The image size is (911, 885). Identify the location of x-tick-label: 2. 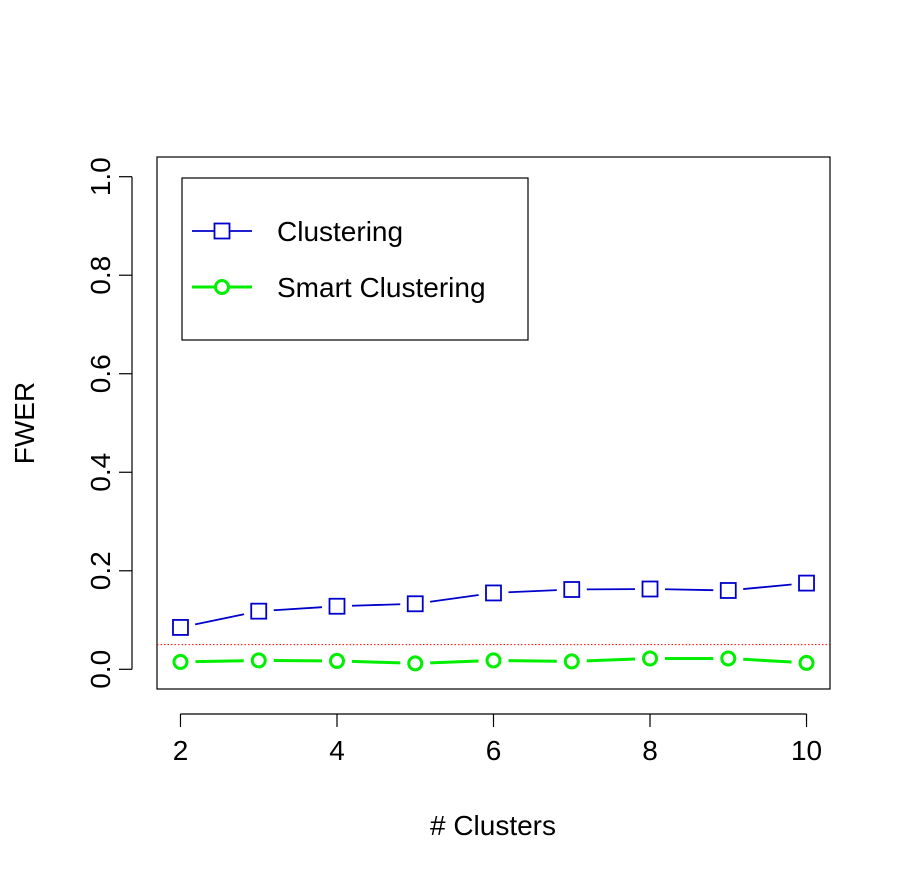
(181, 750).